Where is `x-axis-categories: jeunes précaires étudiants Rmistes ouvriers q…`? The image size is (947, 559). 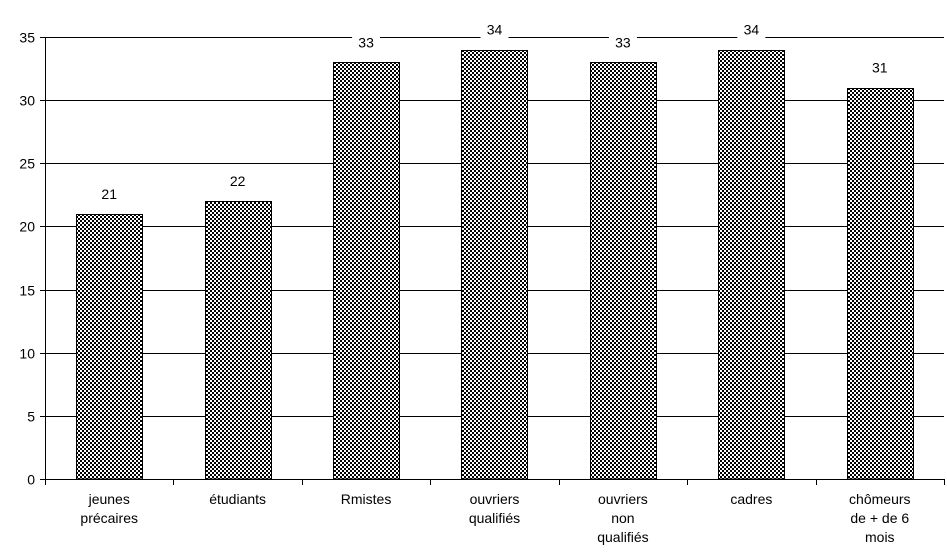
x-axis-categories: jeunes précaires étudiants Rmistes ouvriers q… is located at coordinates (495, 518).